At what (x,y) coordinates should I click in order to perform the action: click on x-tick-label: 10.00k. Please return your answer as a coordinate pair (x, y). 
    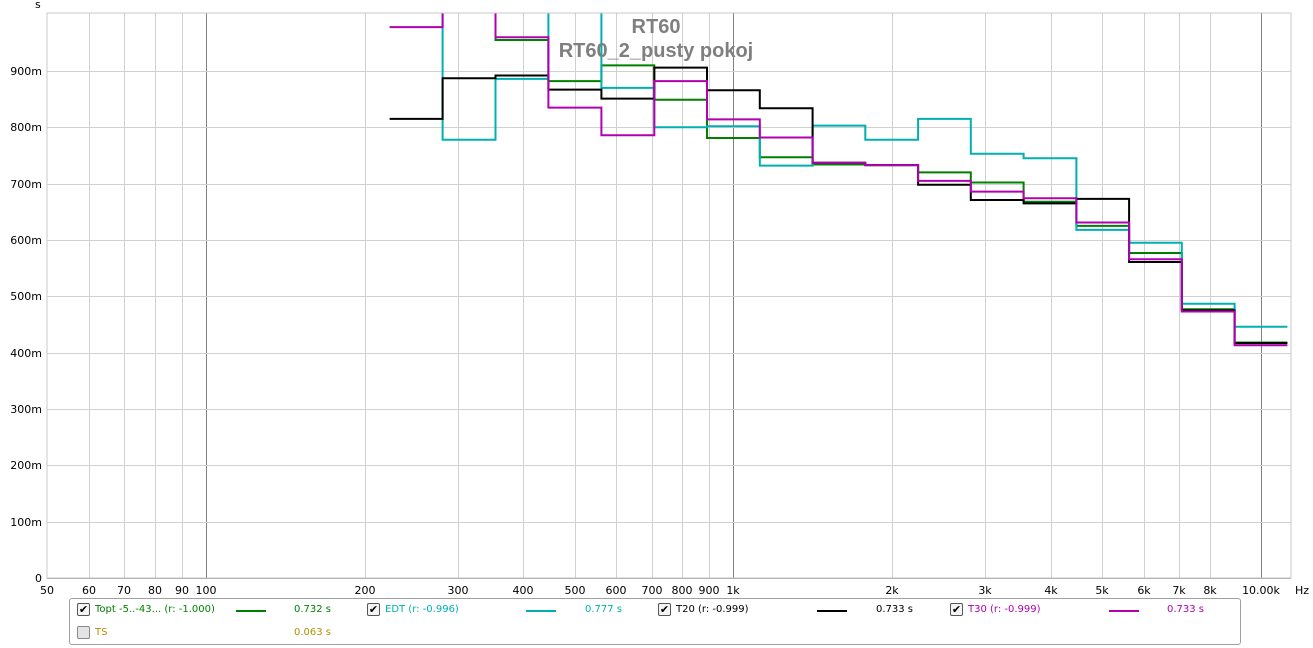
    Looking at the image, I should click on (1261, 590).